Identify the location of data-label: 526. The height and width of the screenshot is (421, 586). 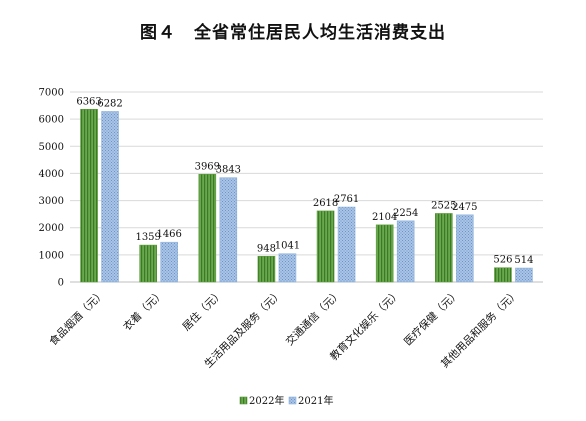
(502, 260).